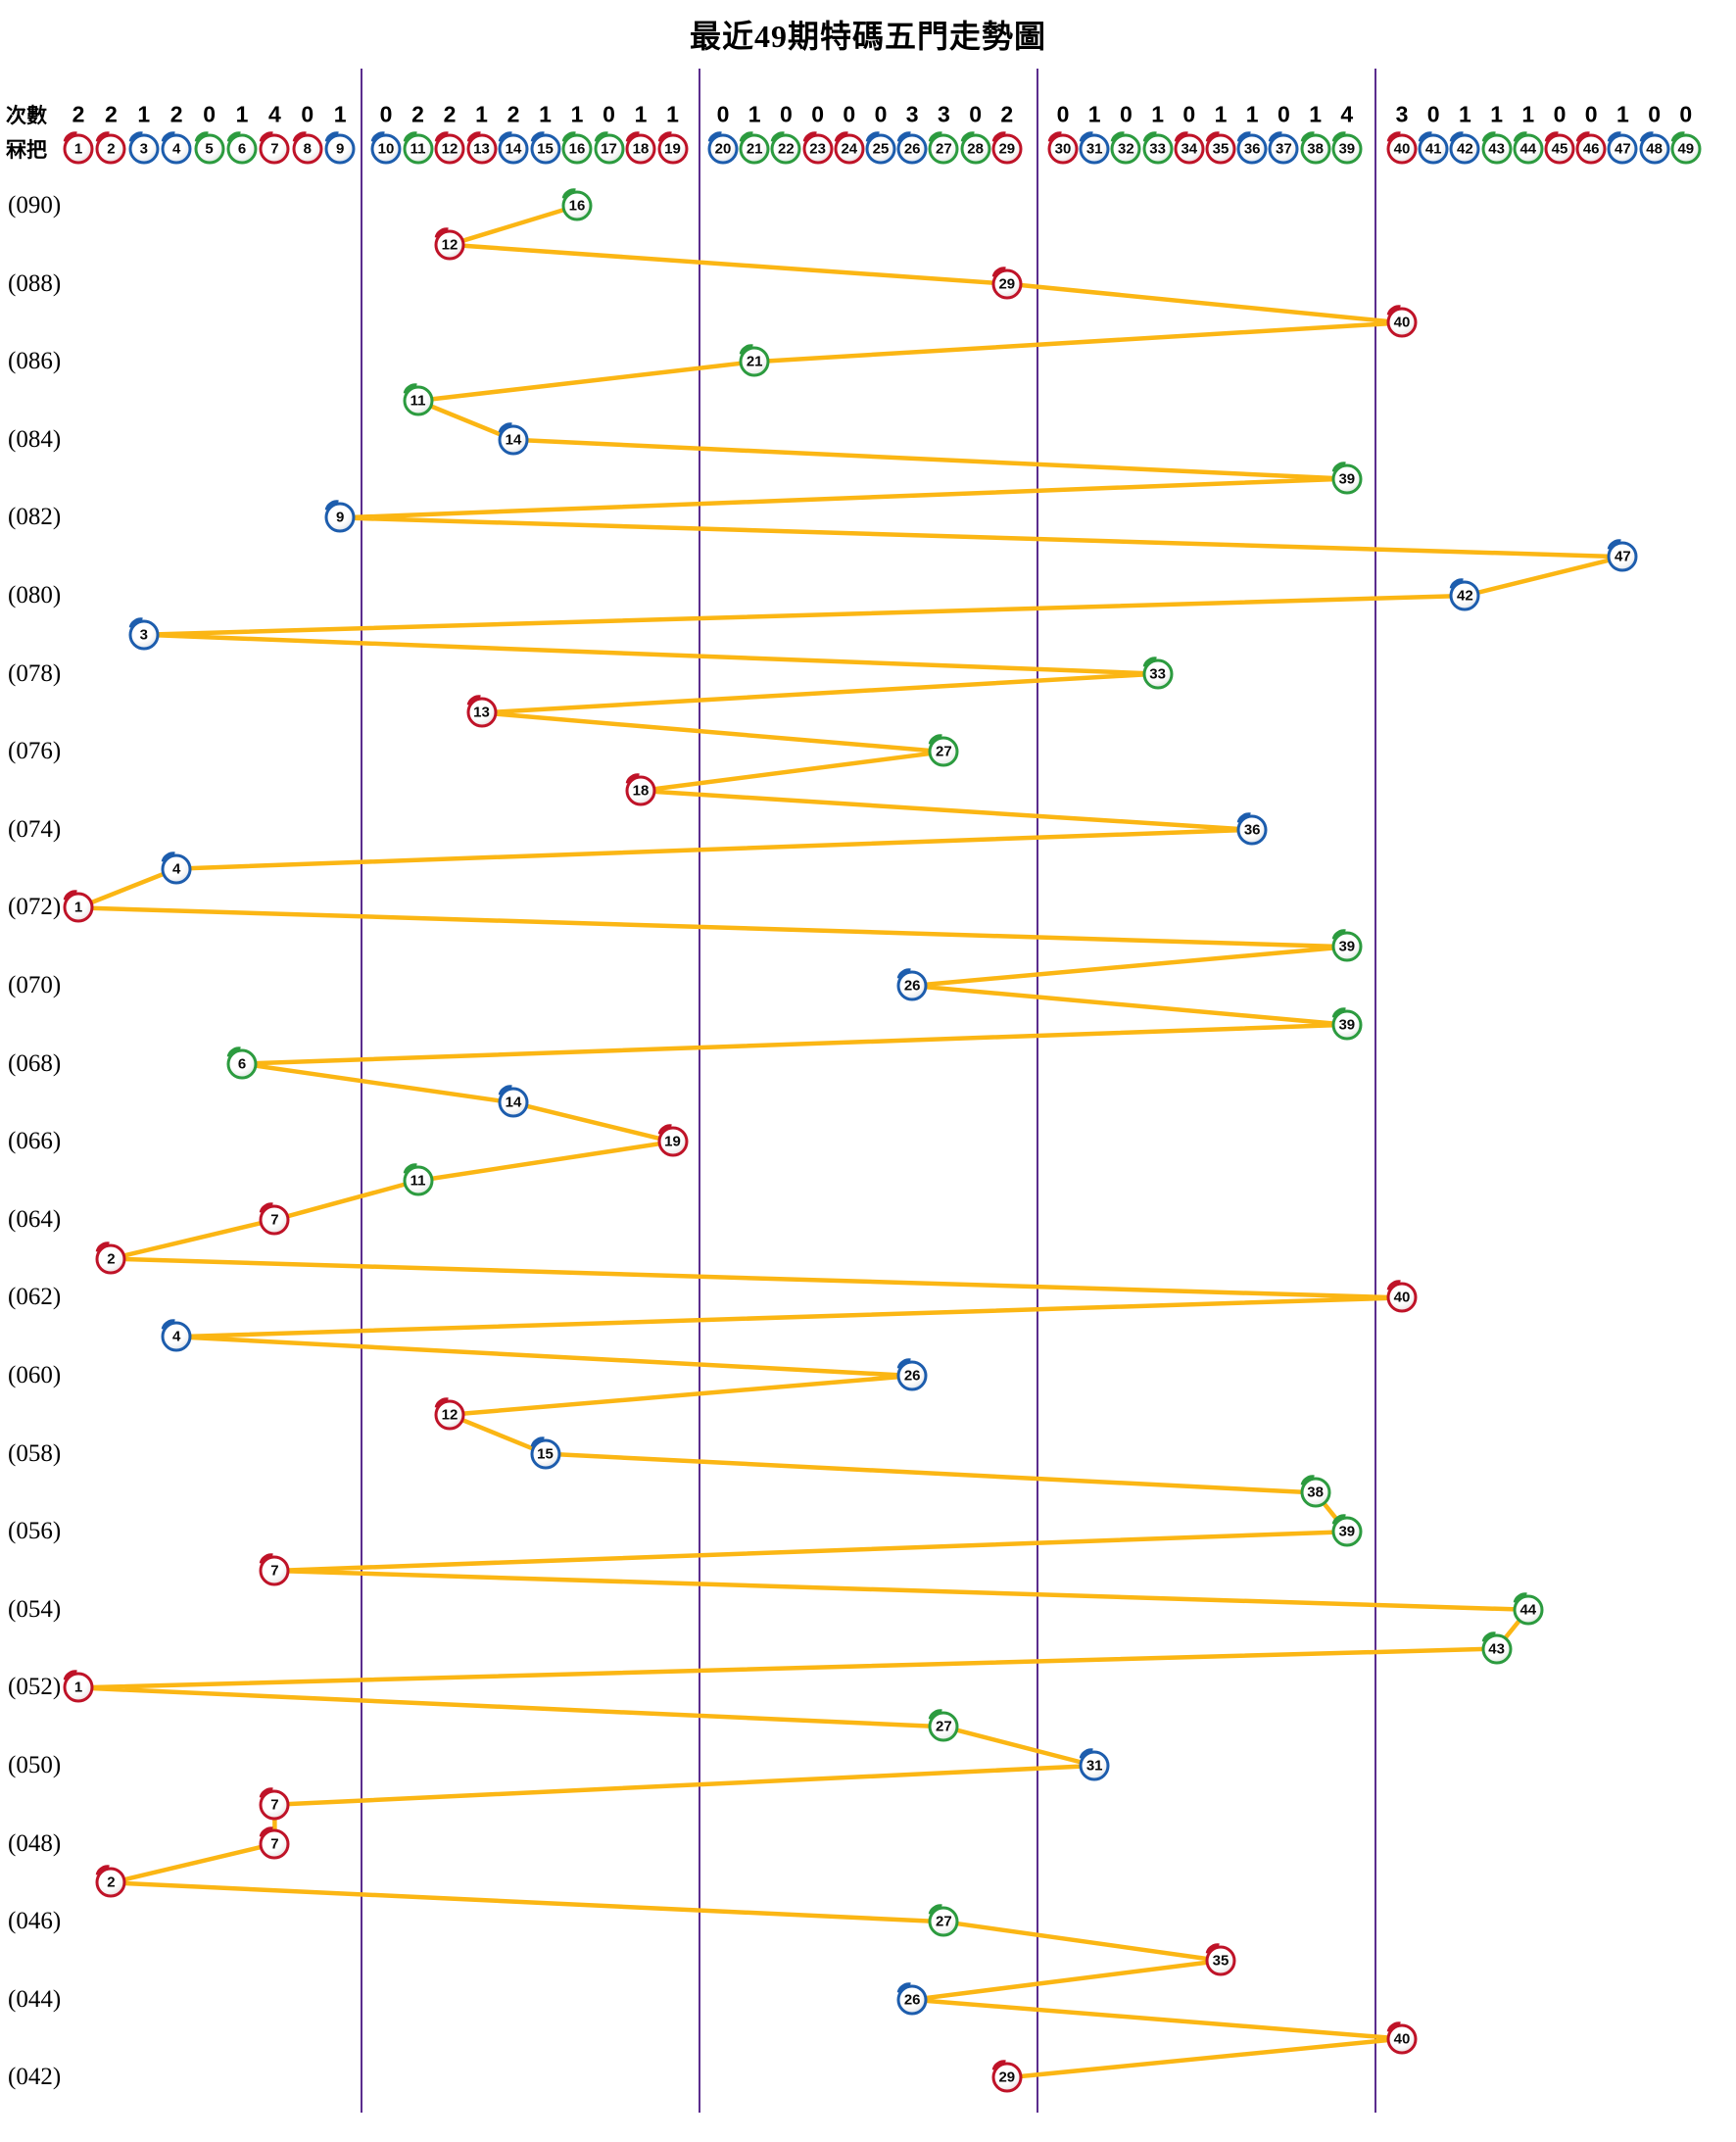  What do you see at coordinates (513, 1102) in the screenshot?
I see `period-067-14-blue-ball: 14` at bounding box center [513, 1102].